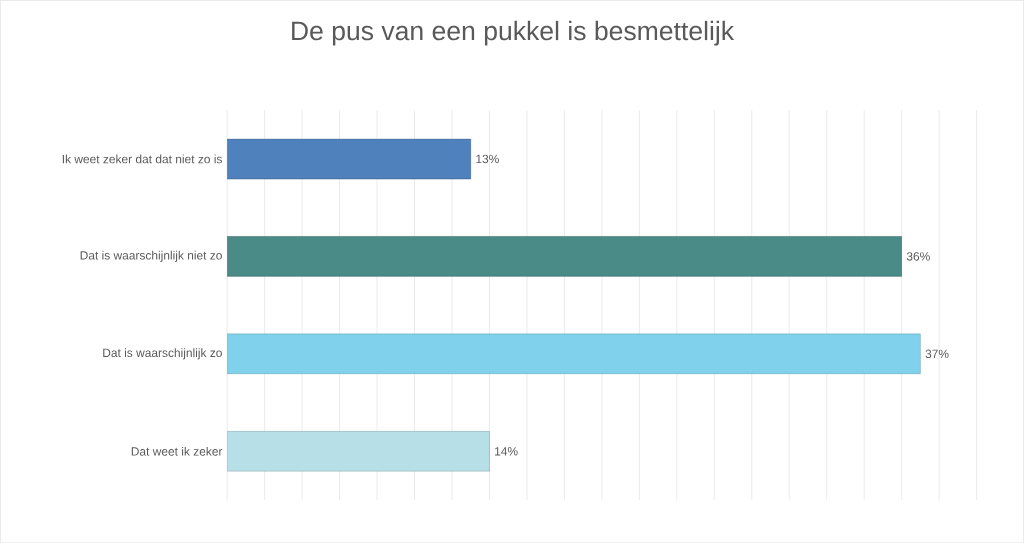  I want to click on chart-title: De pus van een pukkel is besmettelijk, so click(513, 33).